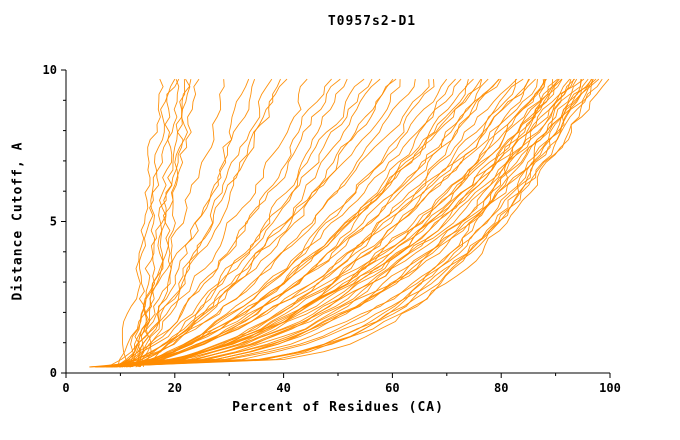 This screenshot has height=440, width=680. I want to click on x-tick-label: 100, so click(610, 388).